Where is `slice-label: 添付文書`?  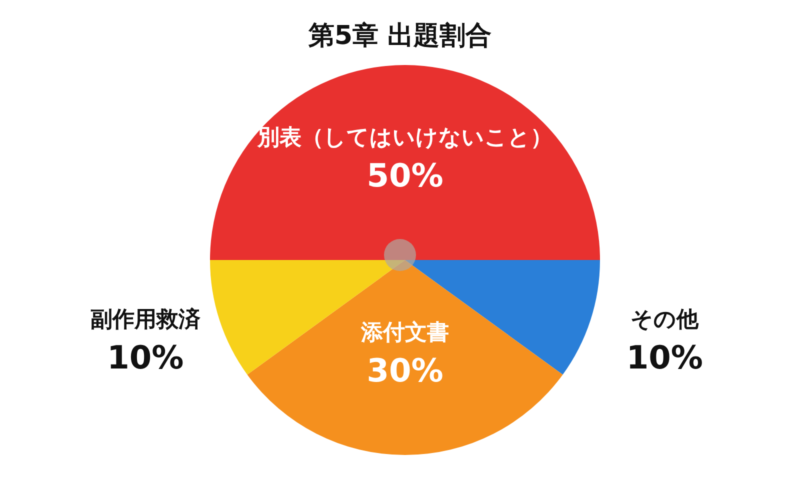
slice-label: 添付文書 is located at coordinates (404, 333).